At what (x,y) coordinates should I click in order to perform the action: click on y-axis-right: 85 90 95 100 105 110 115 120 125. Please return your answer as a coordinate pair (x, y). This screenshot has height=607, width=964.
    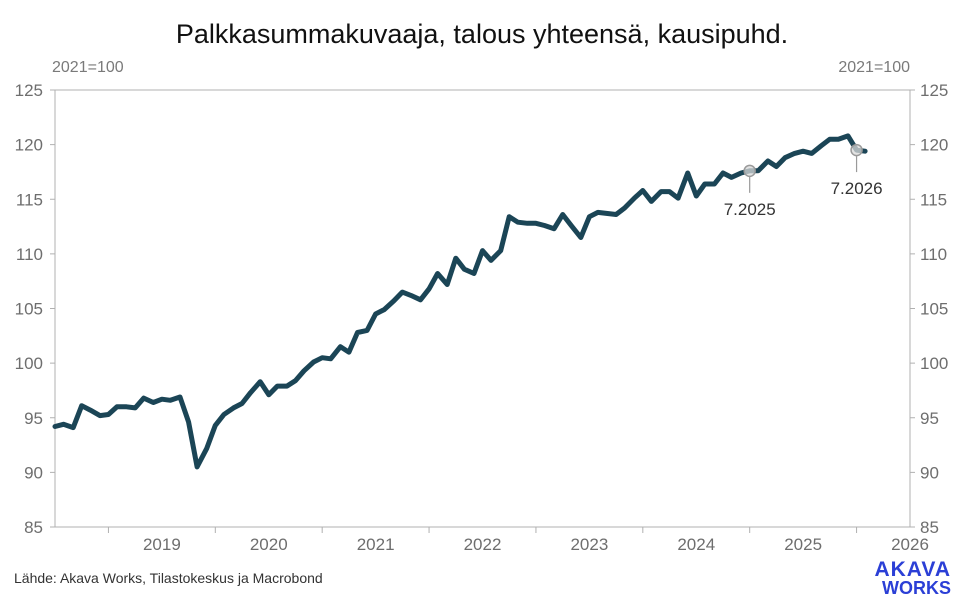
    Looking at the image, I should click on (929, 309).